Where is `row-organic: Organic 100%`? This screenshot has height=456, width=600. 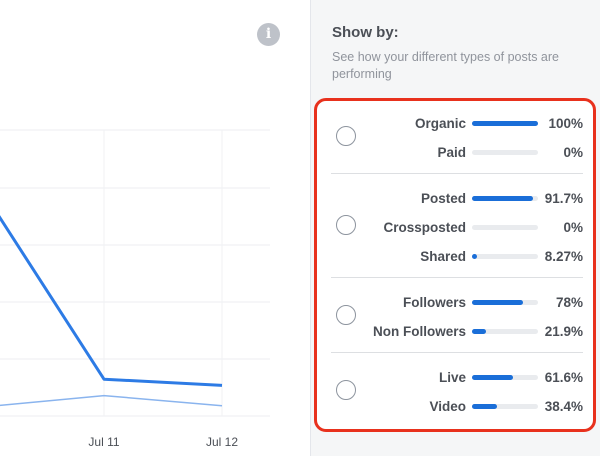 row-organic: Organic 100% is located at coordinates (457, 124).